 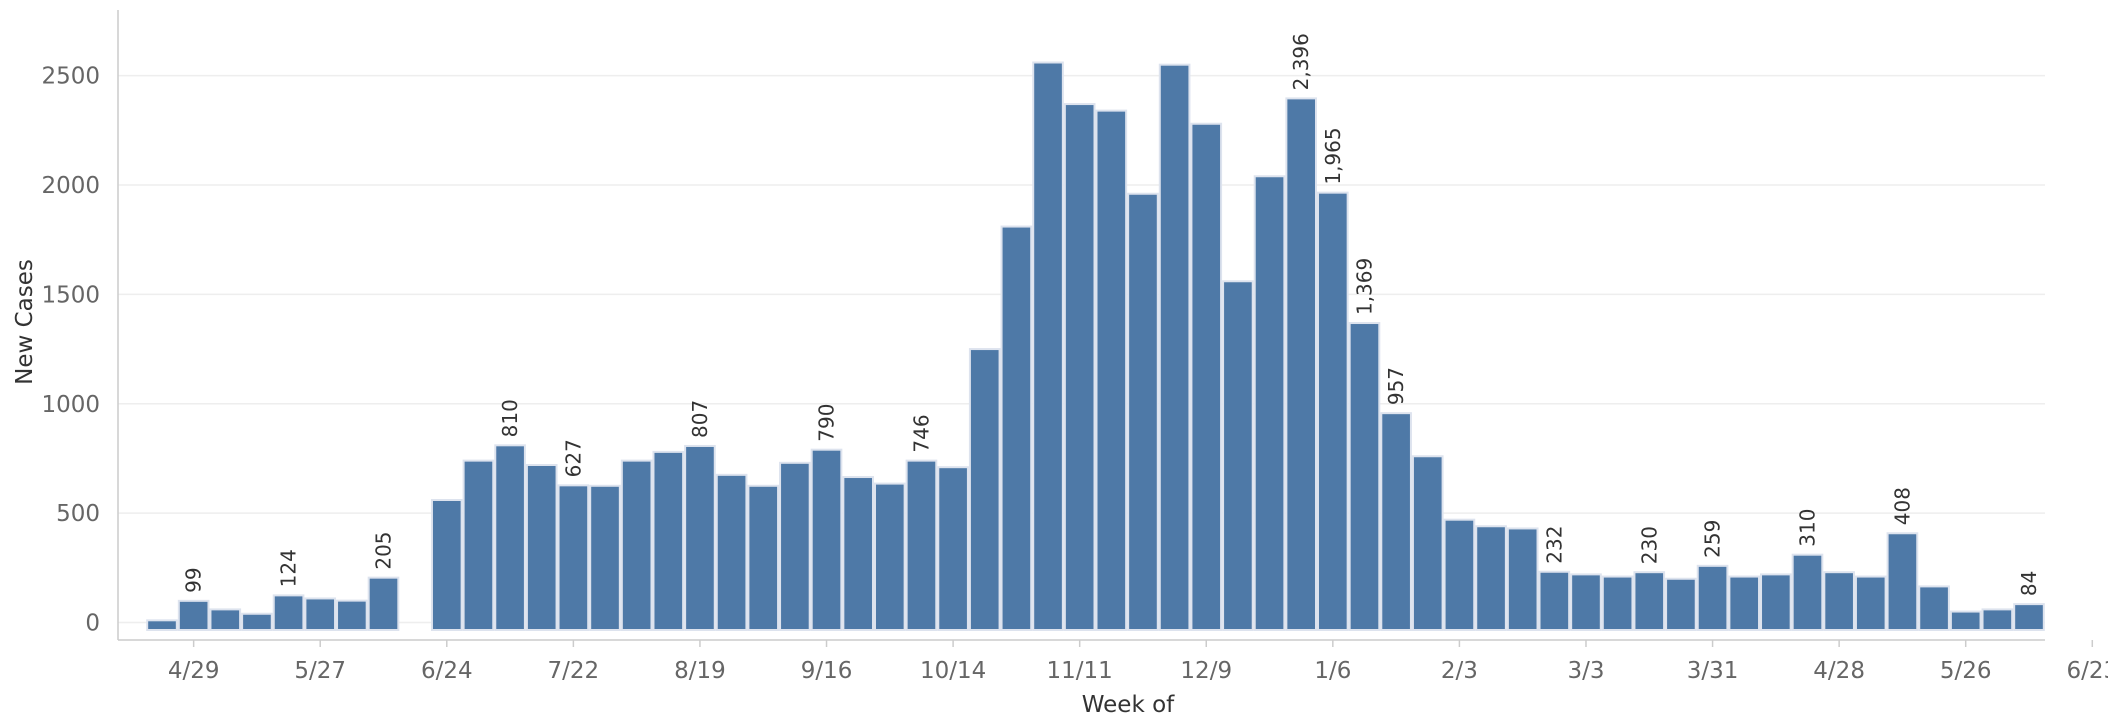 I want to click on x-tick-label: 6/24, so click(x=447, y=671).